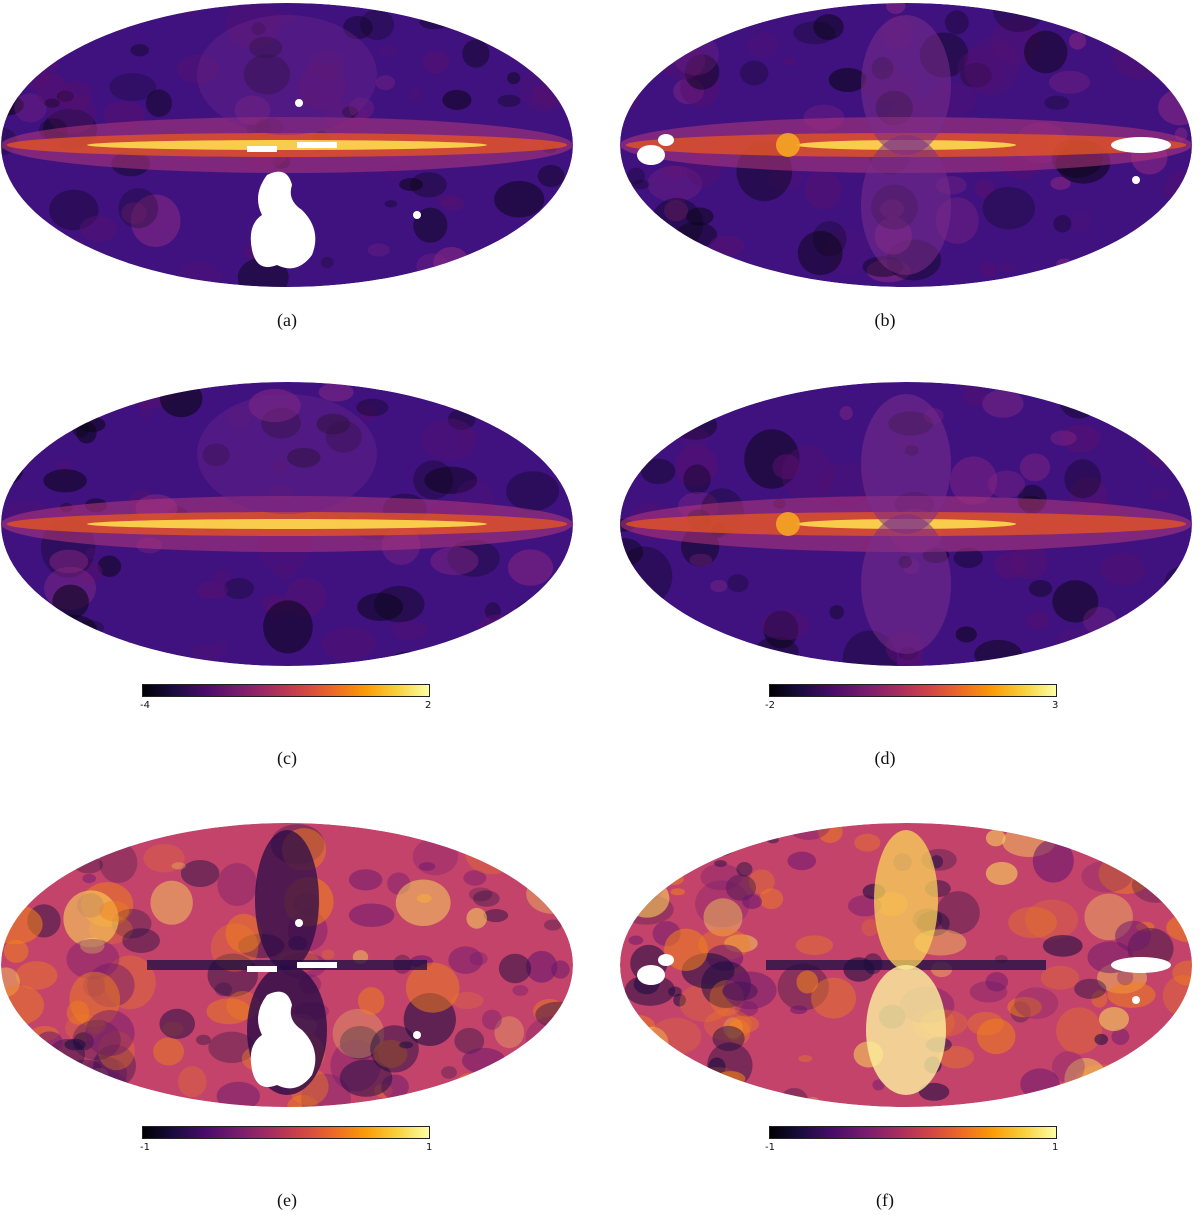 The height and width of the screenshot is (1215, 1200). Describe the element at coordinates (145, 705) in the screenshot. I see `colorbar-c-min: -4` at that location.